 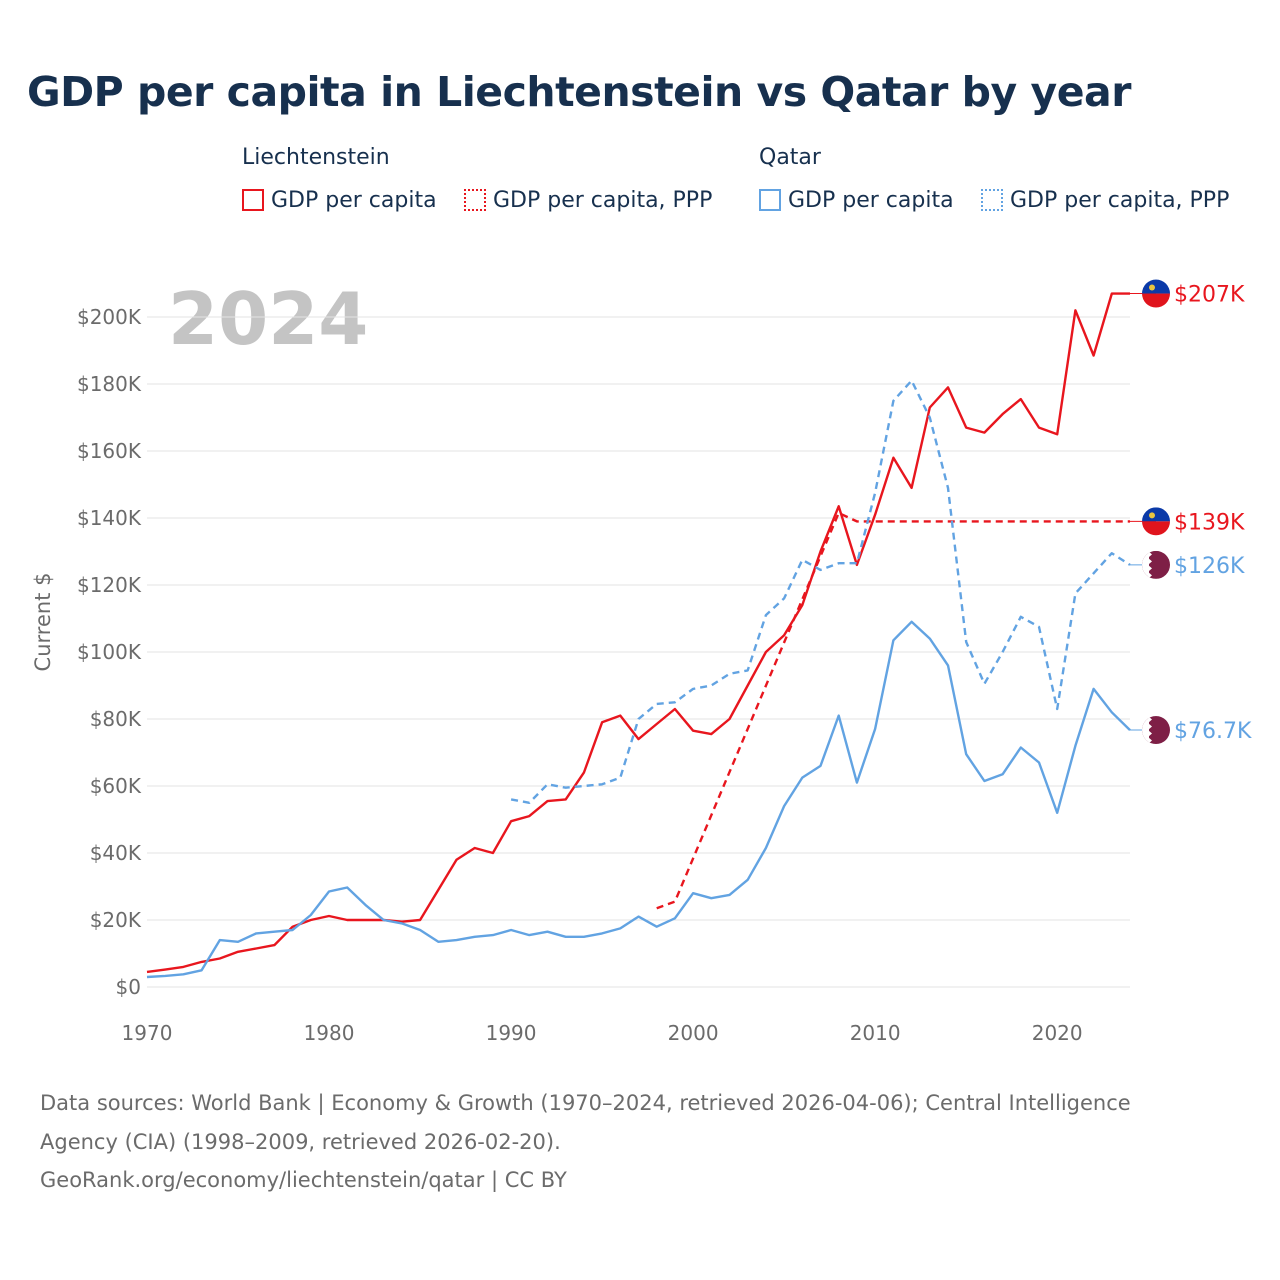 I want to click on y-tick-label: $80K, so click(x=116, y=719).